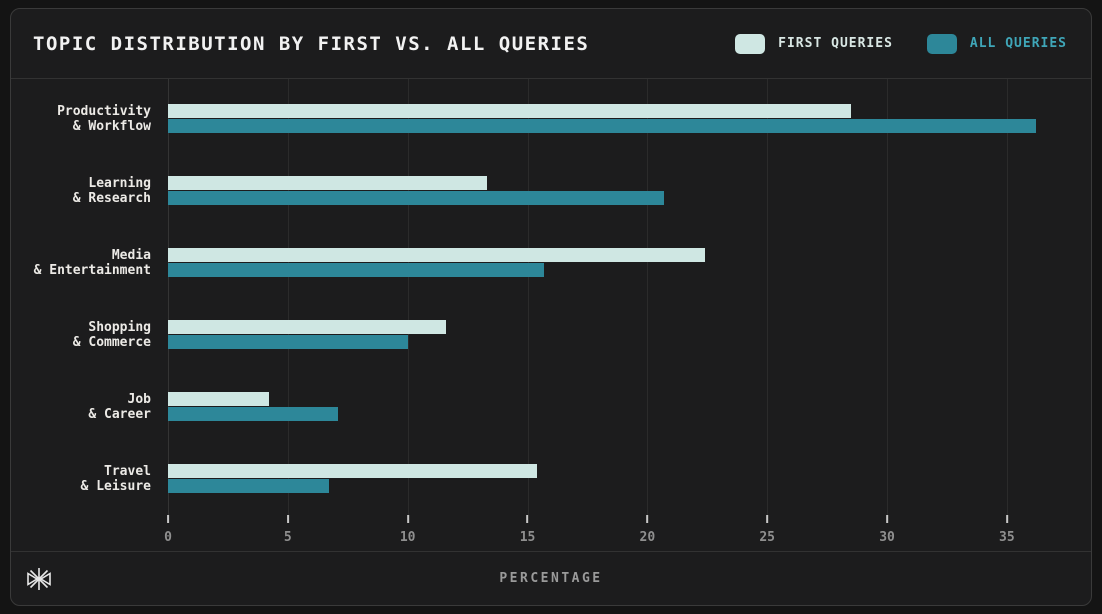 The image size is (1102, 614). I want to click on category-label-line: & Entertainment, so click(92, 270).